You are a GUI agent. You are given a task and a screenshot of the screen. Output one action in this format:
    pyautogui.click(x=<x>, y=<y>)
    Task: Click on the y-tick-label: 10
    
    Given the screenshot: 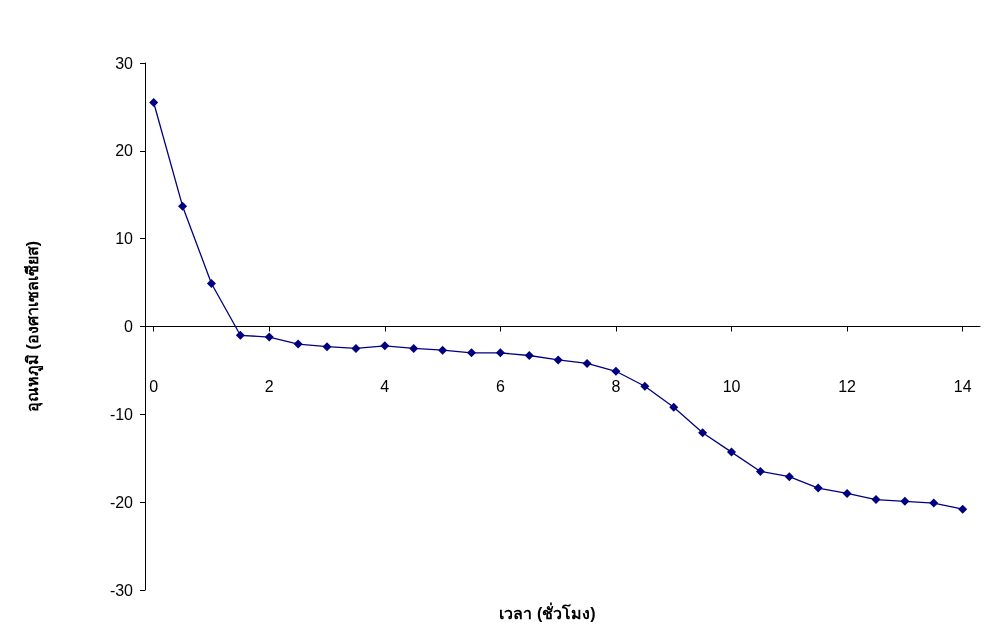 What is the action you would take?
    pyautogui.click(x=124, y=239)
    